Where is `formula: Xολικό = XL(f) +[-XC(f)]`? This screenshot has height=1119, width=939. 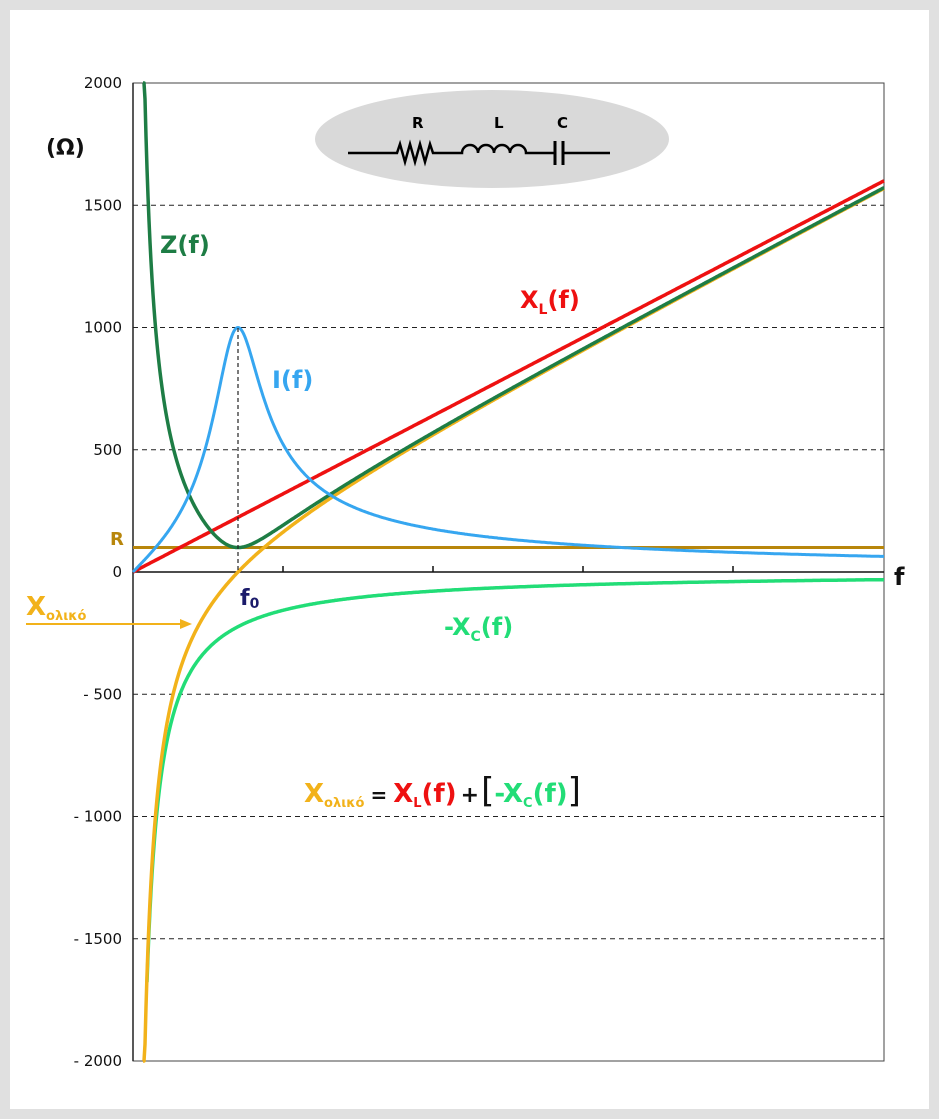
formula: Xολικό = XL(f) +[-XC(f)] is located at coordinates (442, 791).